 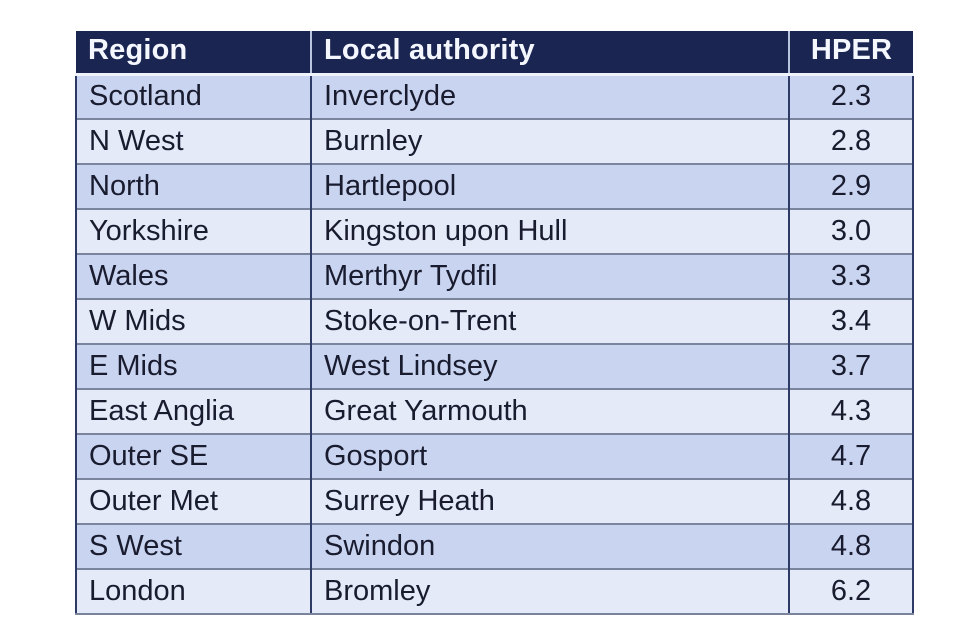 I want to click on cell-region: Outer SE, so click(x=193, y=456).